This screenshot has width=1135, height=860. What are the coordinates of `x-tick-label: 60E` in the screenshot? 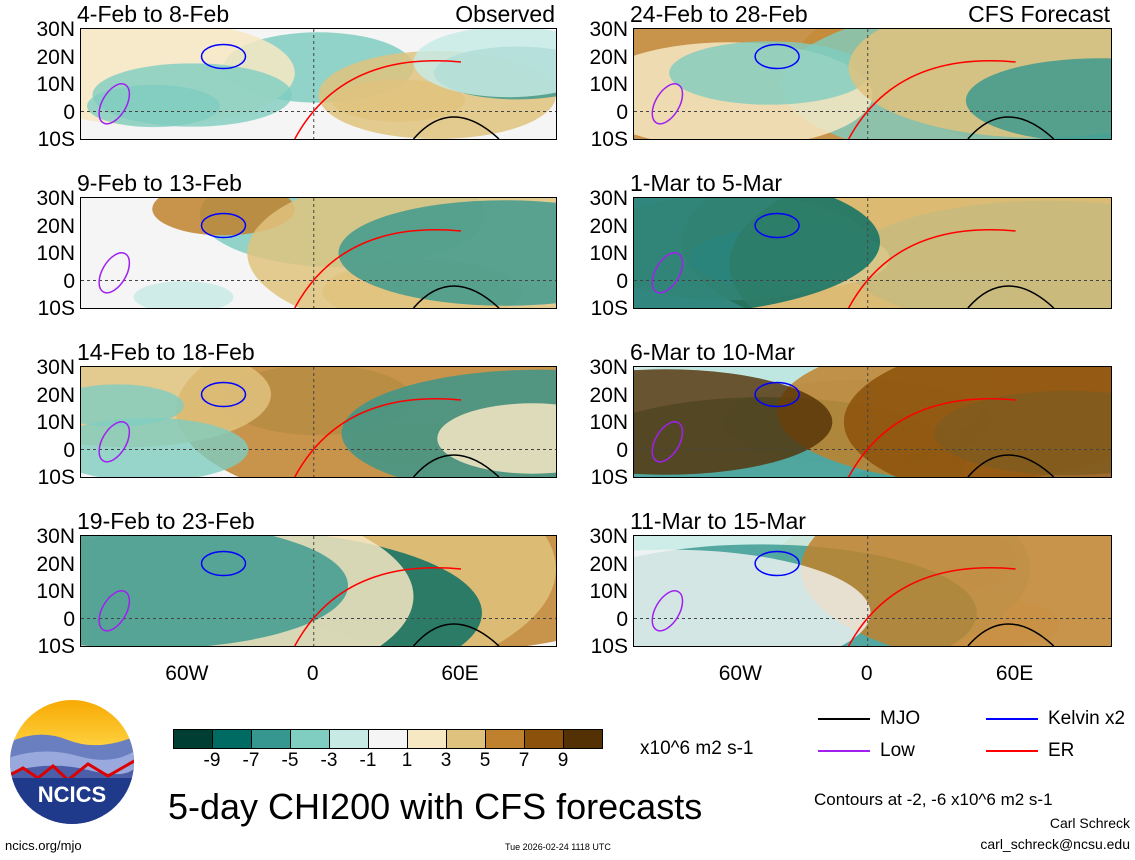 It's located at (1014, 673).